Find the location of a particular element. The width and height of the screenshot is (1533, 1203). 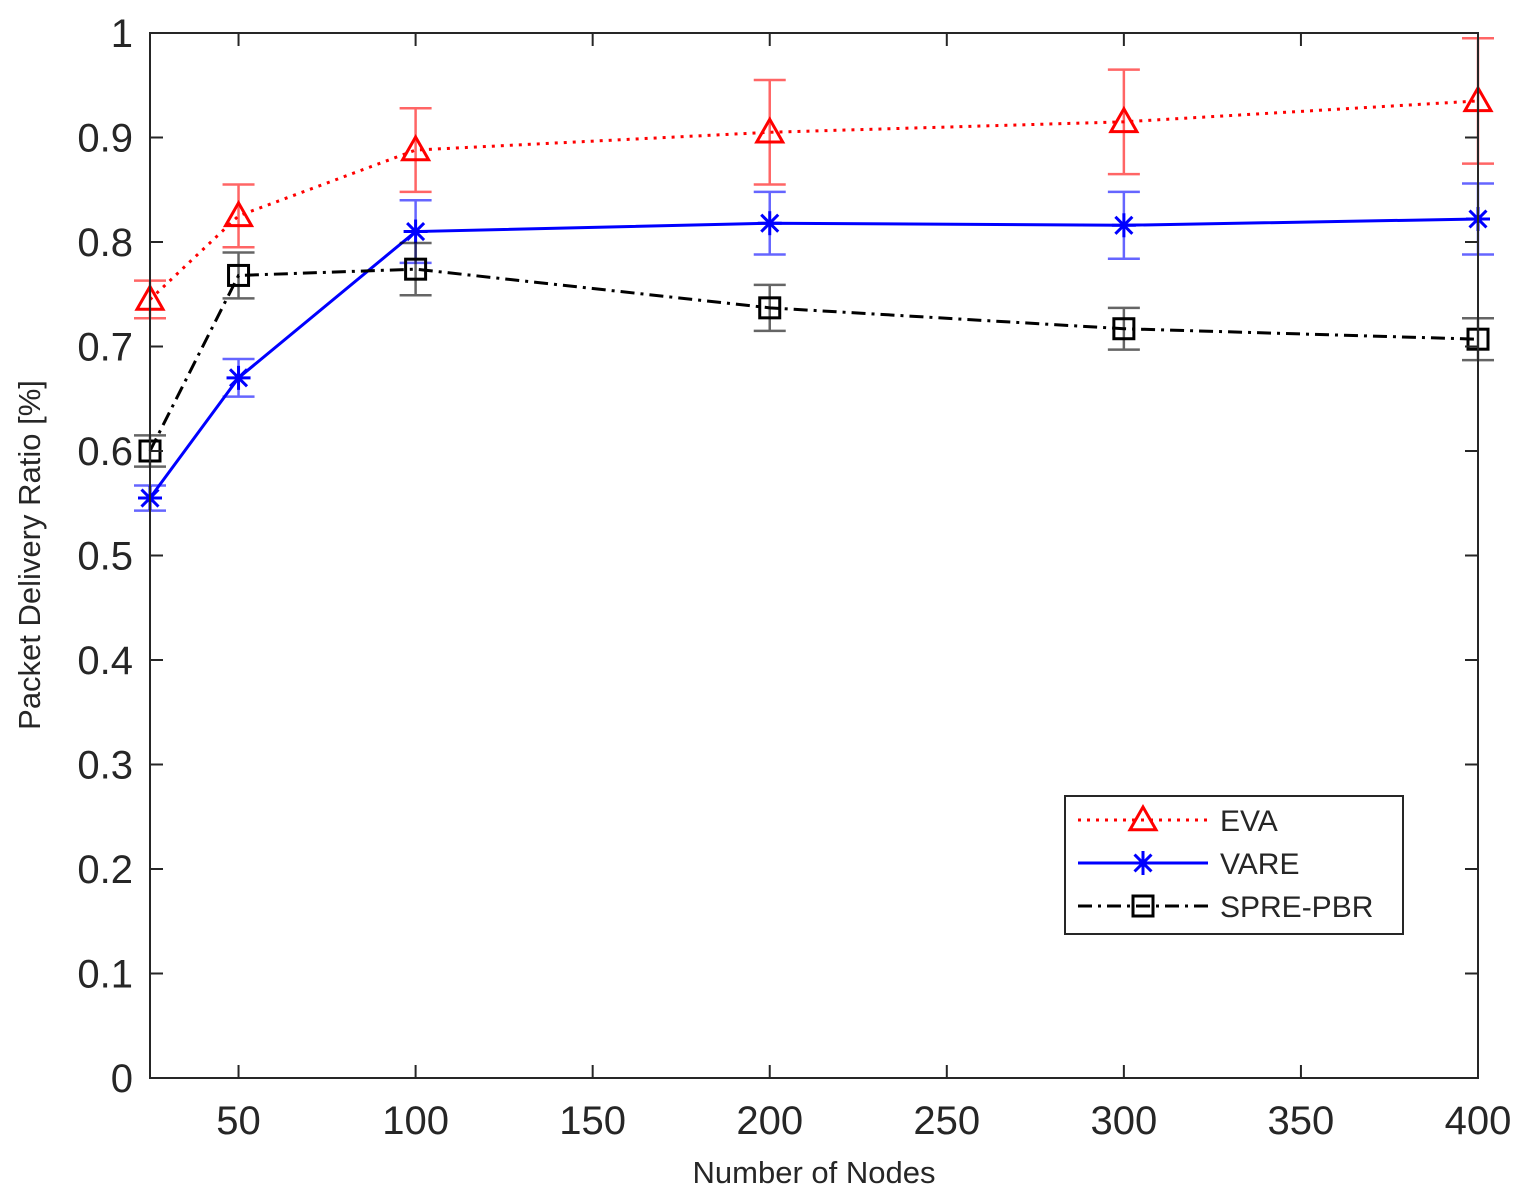

x-axis-title: Number of Nodes is located at coordinates (814, 1172).